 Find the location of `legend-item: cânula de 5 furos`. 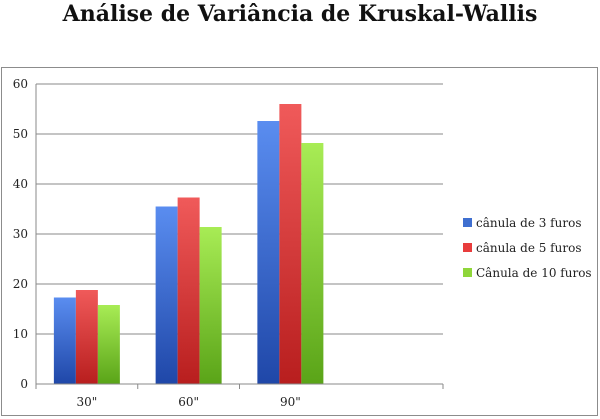

legend-item: cânula de 5 furos is located at coordinates (527, 247).